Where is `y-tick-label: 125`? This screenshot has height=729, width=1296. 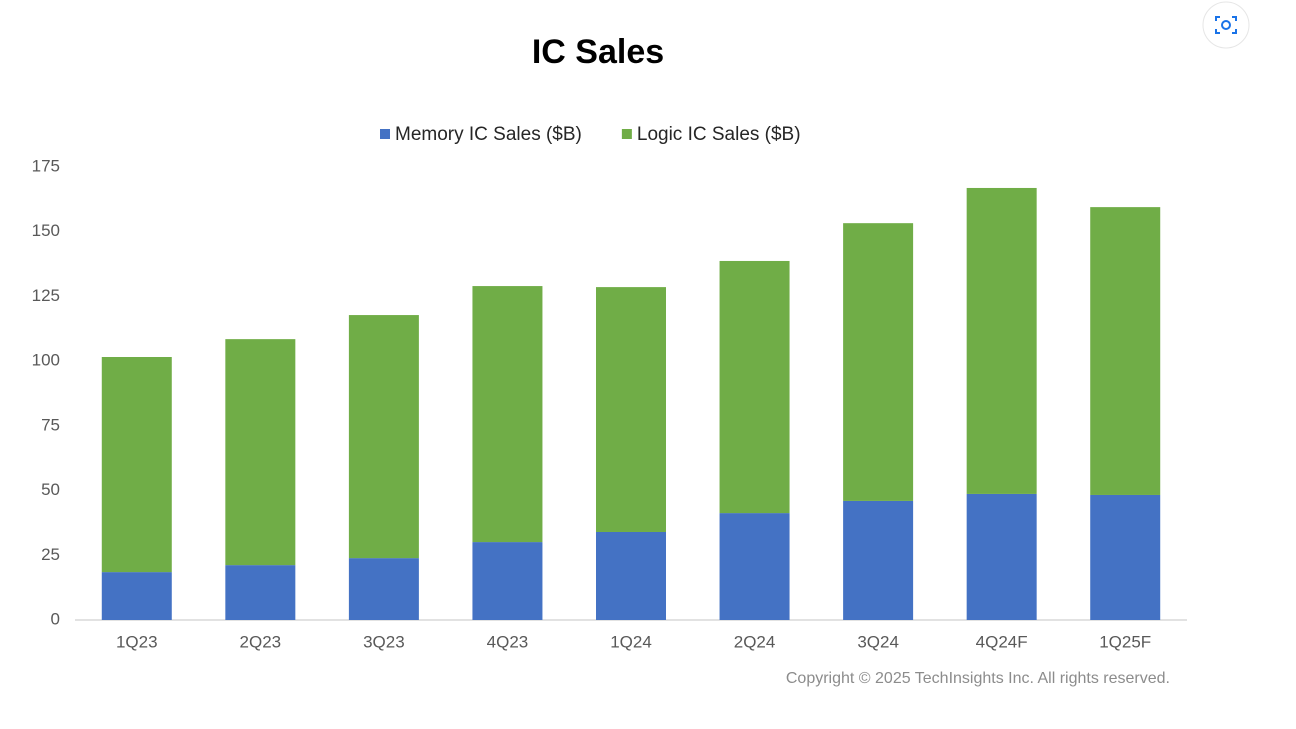
y-tick-label: 125 is located at coordinates (46, 295).